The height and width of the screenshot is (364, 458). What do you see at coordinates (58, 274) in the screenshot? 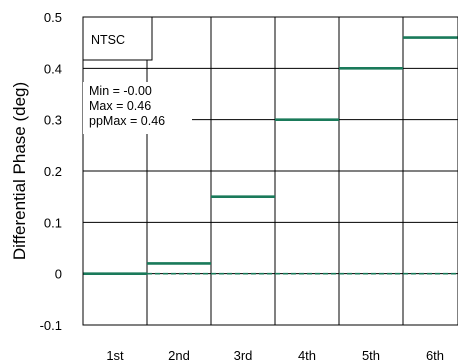
I see `y-tick-label: 0` at bounding box center [58, 274].